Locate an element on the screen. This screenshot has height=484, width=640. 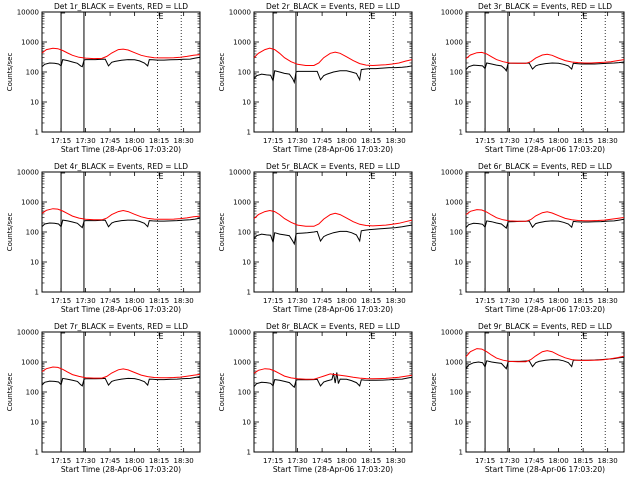
chart-title: Det 7r_BLACK = Events, RED = LLD is located at coordinates (121, 326).